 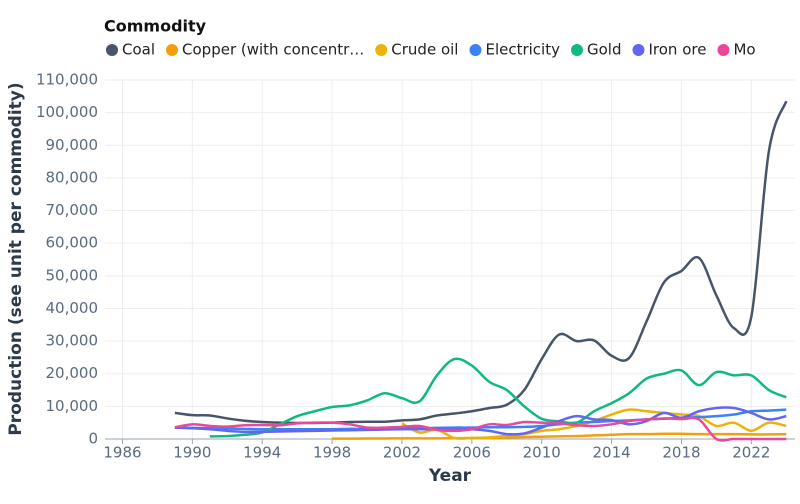 What do you see at coordinates (67, 112) in the screenshot?
I see `y-tick-label: 100,000` at bounding box center [67, 112].